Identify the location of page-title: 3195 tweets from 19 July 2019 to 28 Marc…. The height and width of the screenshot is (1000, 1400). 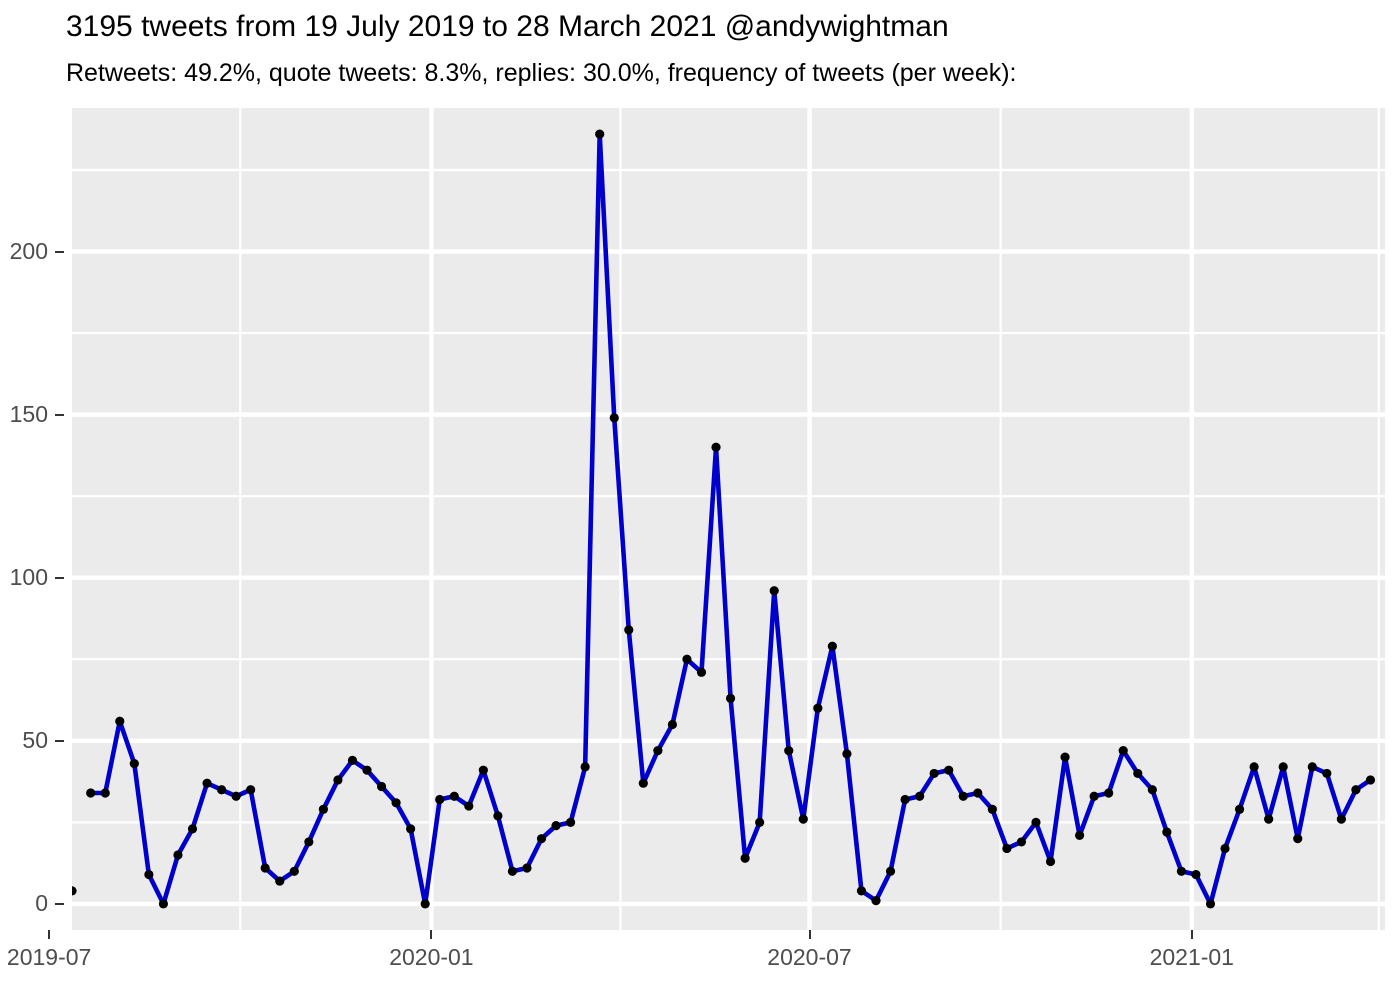
(507, 26).